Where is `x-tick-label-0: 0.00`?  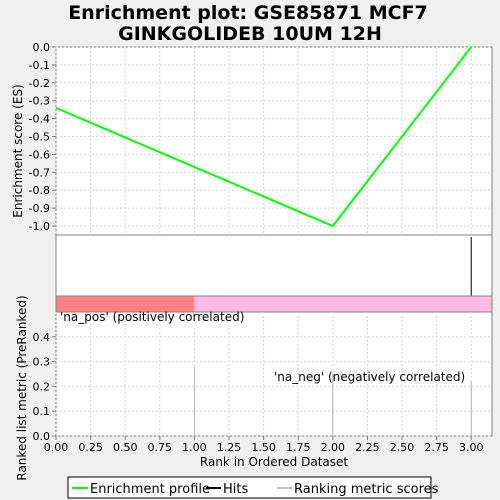
x-tick-label-0: 0.00 is located at coordinates (56, 447).